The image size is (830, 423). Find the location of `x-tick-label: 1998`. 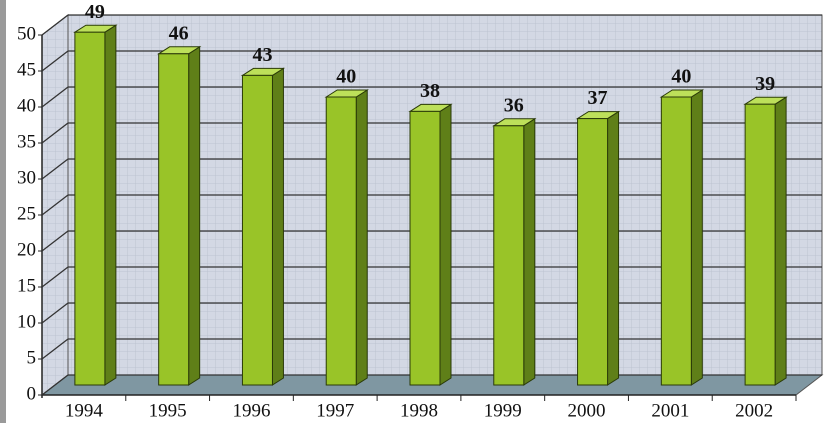

x-tick-label: 1998 is located at coordinates (419, 410).